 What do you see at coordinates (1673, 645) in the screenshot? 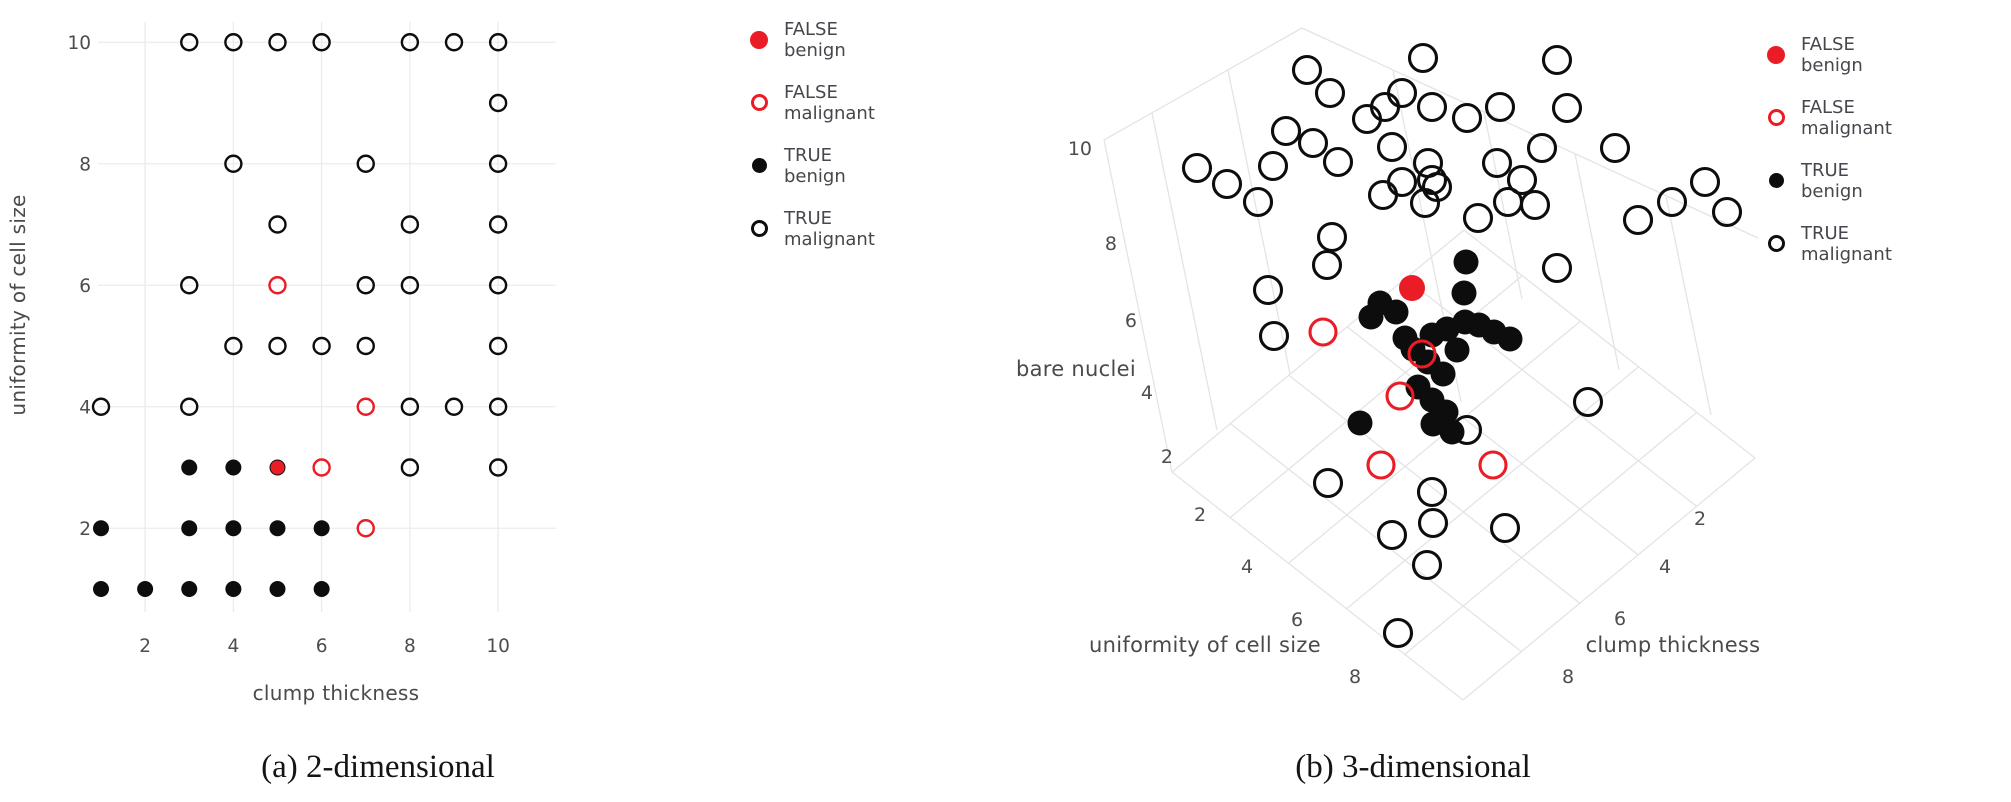
I see `y-axis-label-3d: clump thickness` at bounding box center [1673, 645].